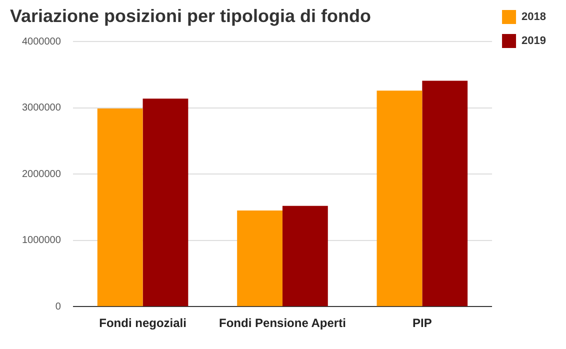 The height and width of the screenshot is (349, 566). I want to click on y-tick-label: 4000000, so click(42, 42).